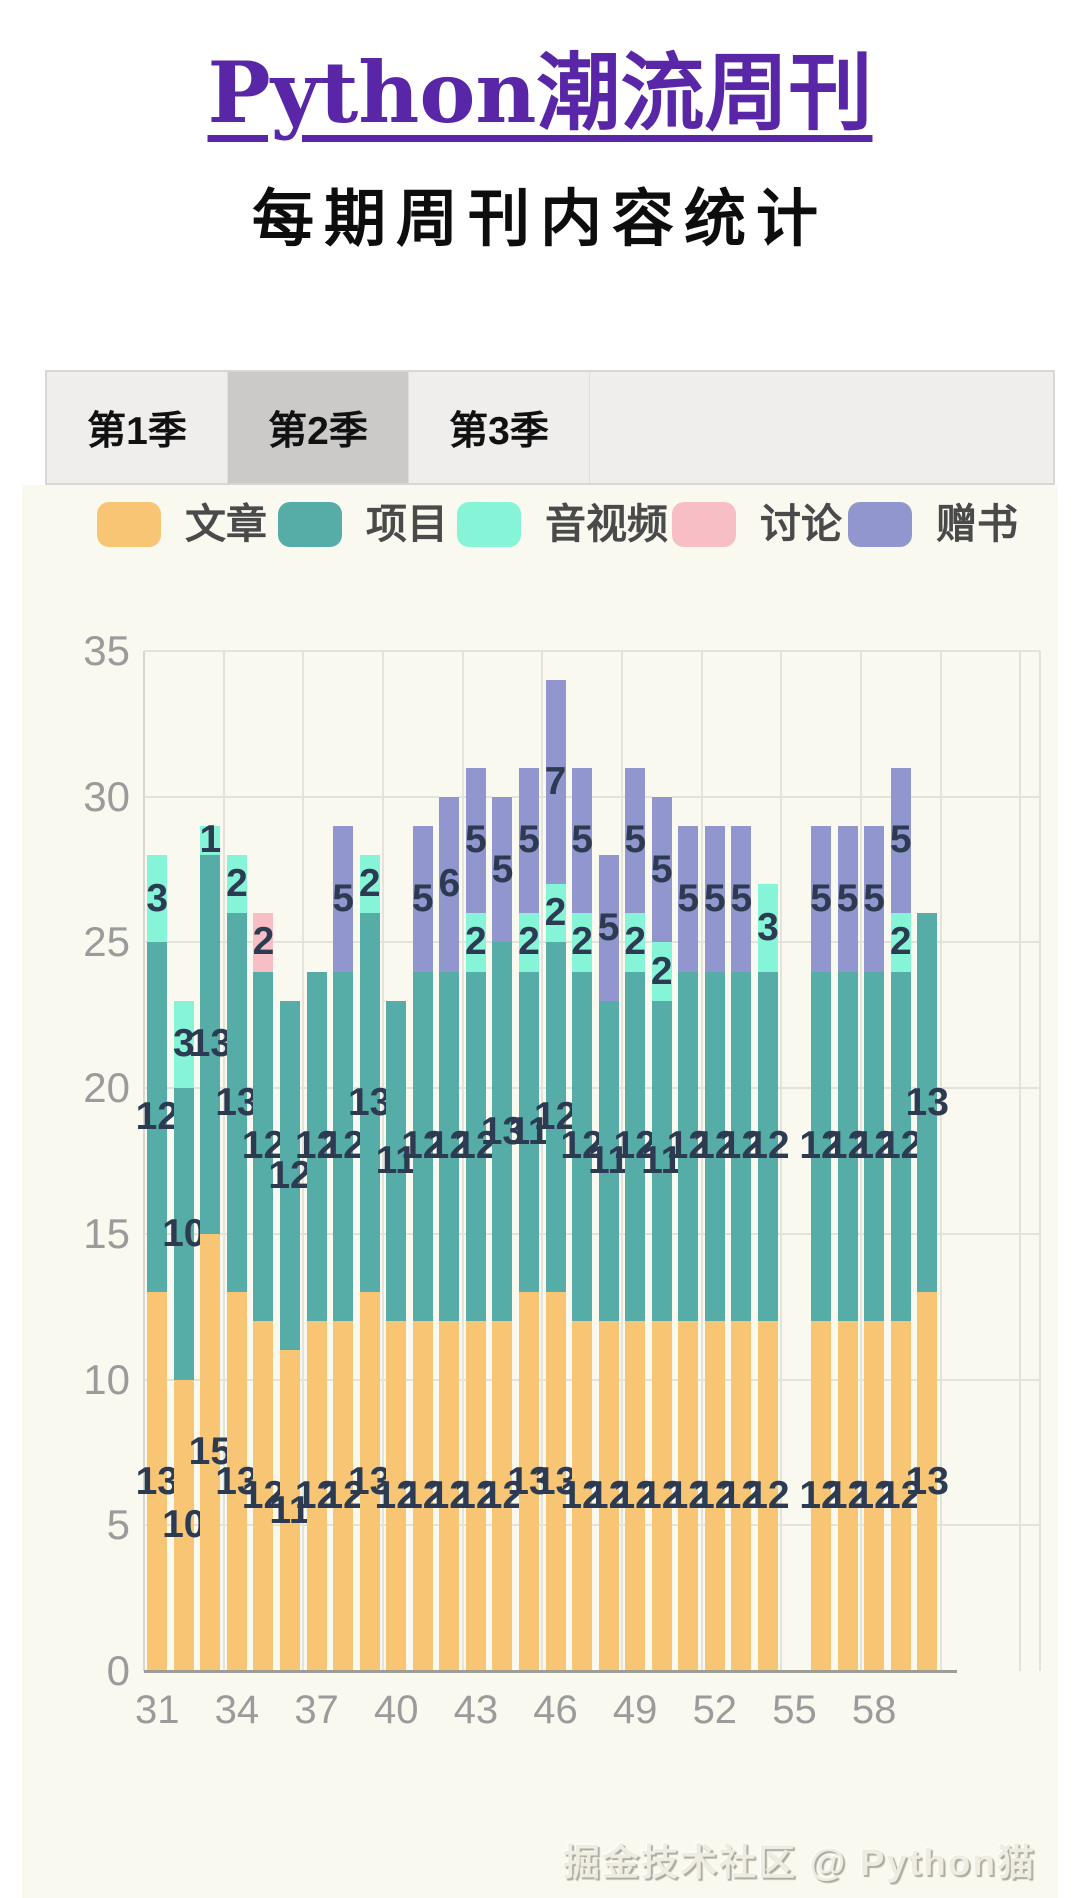  Describe the element at coordinates (343, 1146) in the screenshot. I see `bar-38-projects` at that location.